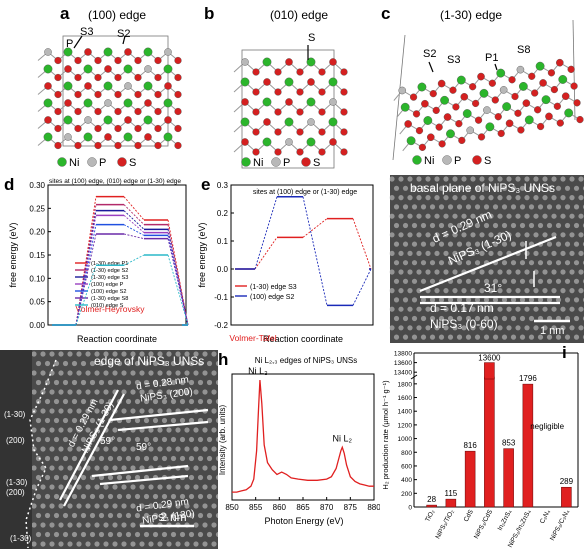 The width and height of the screenshot is (584, 549). I want to click on chart-e-title: sites at (100) edge or (1-30) edge, so click(305, 192).